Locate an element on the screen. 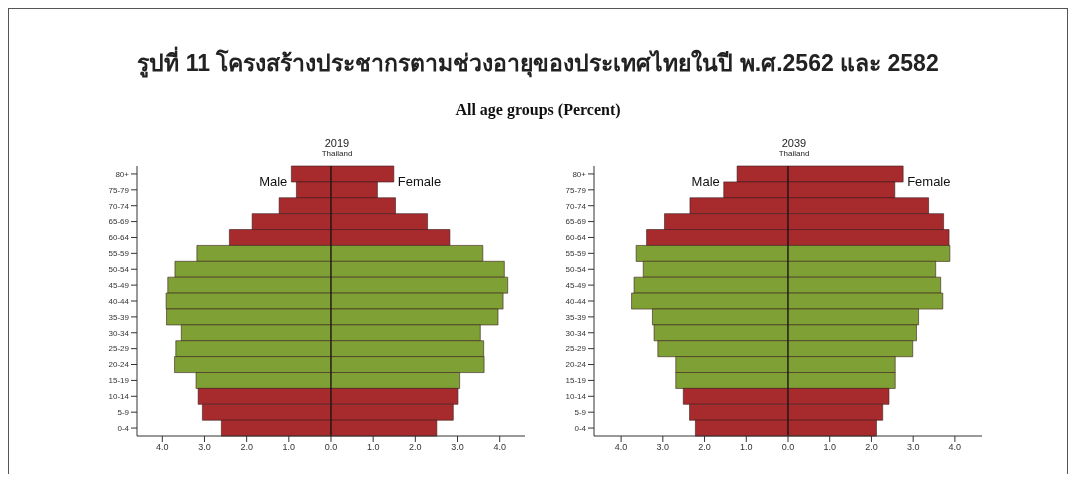 The width and height of the screenshot is (1074, 481). chart-title: 2039 is located at coordinates (794, 143).